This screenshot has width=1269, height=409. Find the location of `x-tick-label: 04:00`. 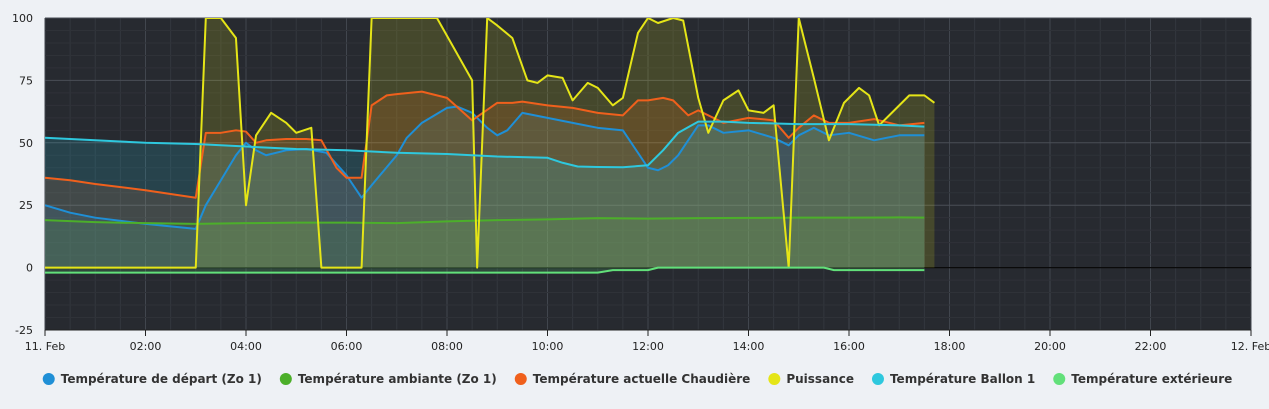

x-tick-label: 04:00 is located at coordinates (246, 346).